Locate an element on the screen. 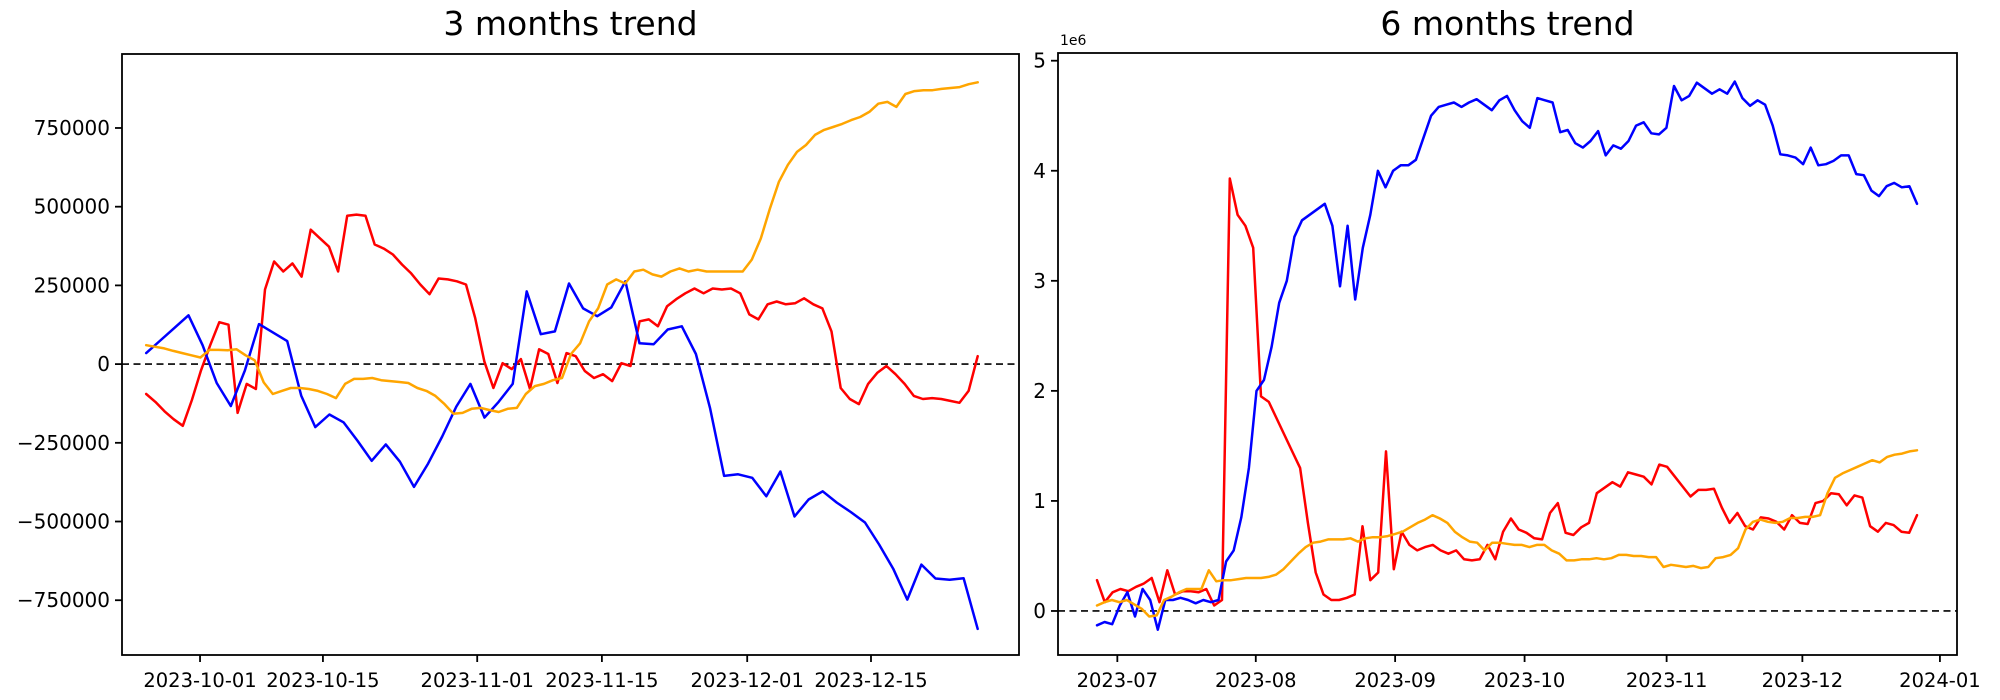 The image size is (2000, 700). y-tick-label: 750000 is located at coordinates (72, 128).